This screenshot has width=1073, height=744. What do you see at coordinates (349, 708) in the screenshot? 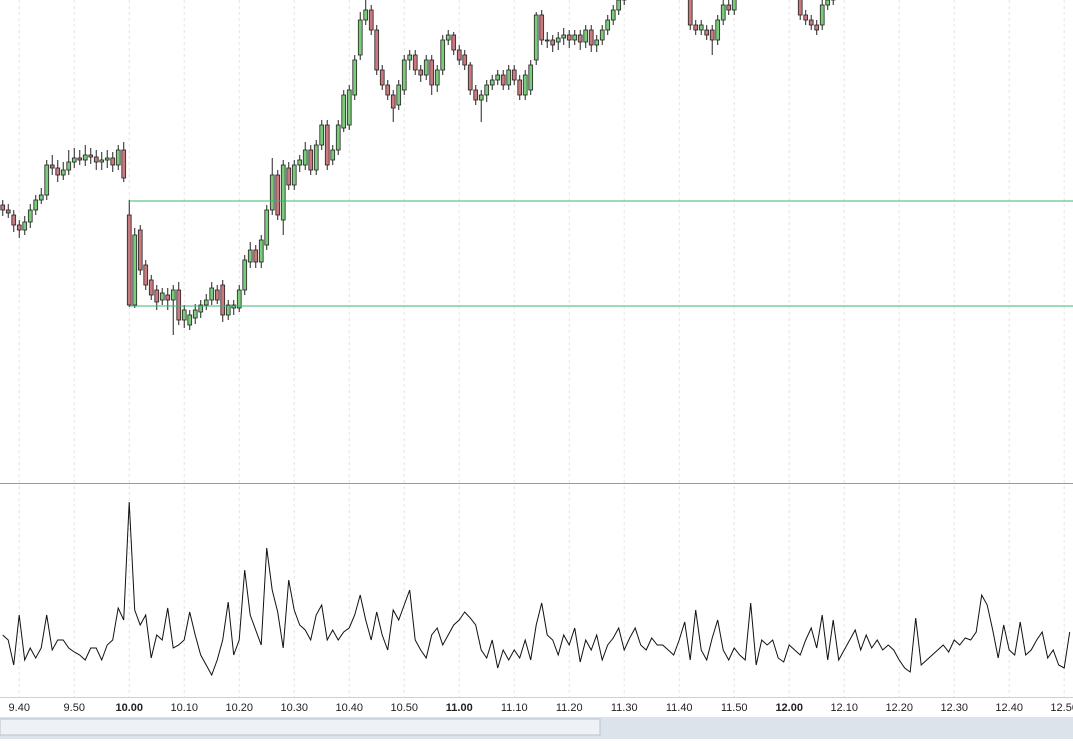
I see `x-tick-label: 10.40` at bounding box center [349, 708].